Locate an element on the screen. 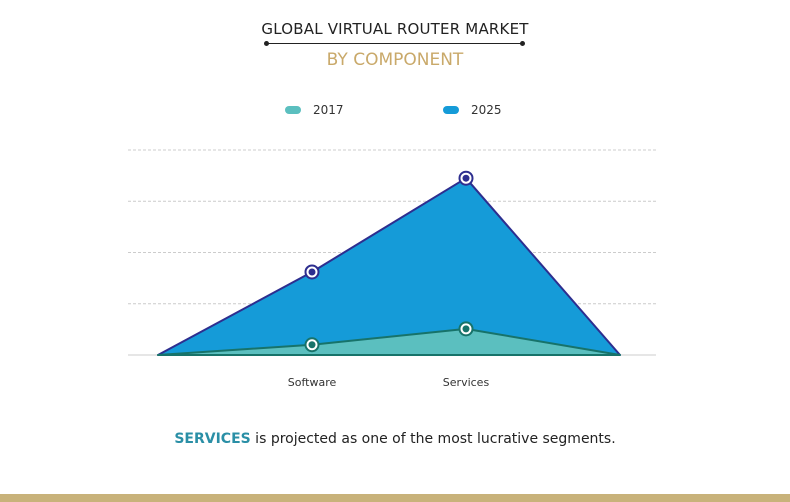 The height and width of the screenshot is (502, 790). legend-label: 2025 is located at coordinates (486, 110).